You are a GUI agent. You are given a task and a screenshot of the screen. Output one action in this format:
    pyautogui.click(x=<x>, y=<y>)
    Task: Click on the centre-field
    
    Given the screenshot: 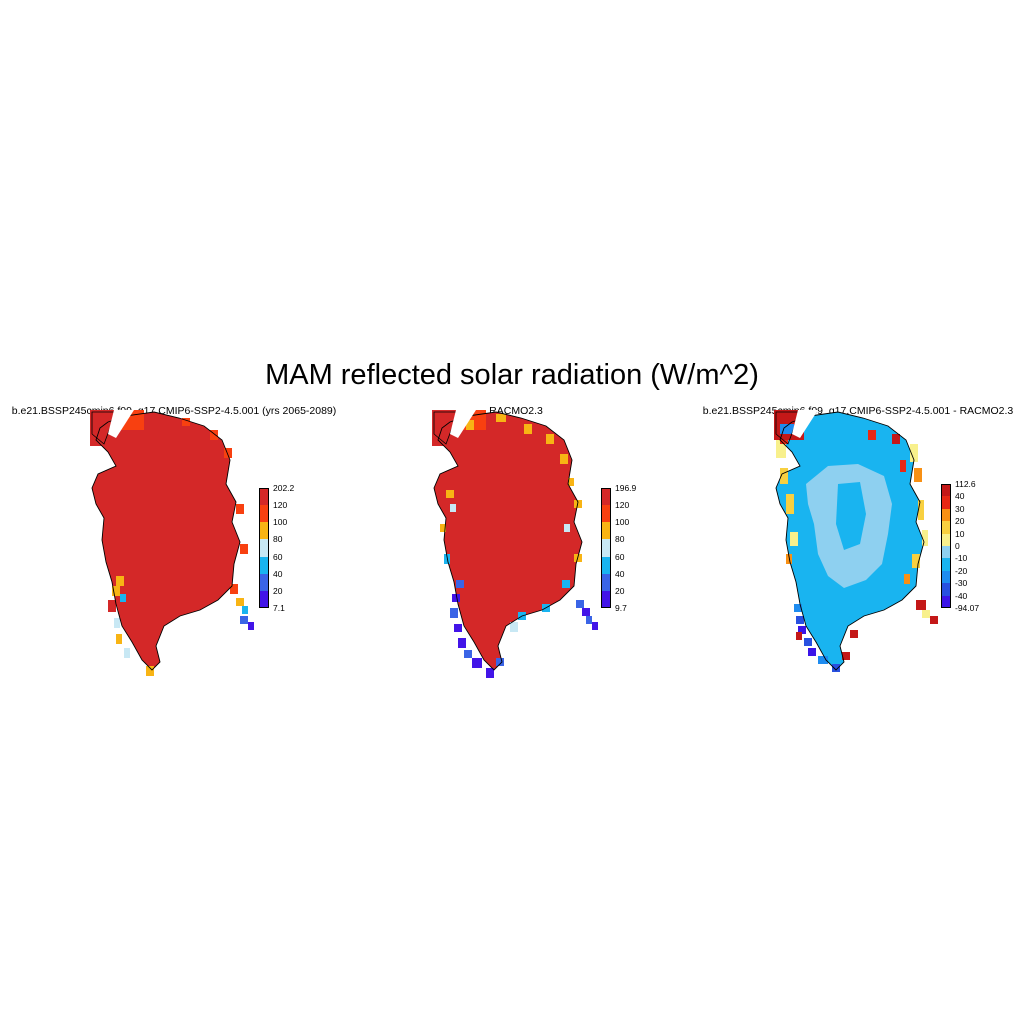 What is the action you would take?
    pyautogui.click(x=851, y=516)
    